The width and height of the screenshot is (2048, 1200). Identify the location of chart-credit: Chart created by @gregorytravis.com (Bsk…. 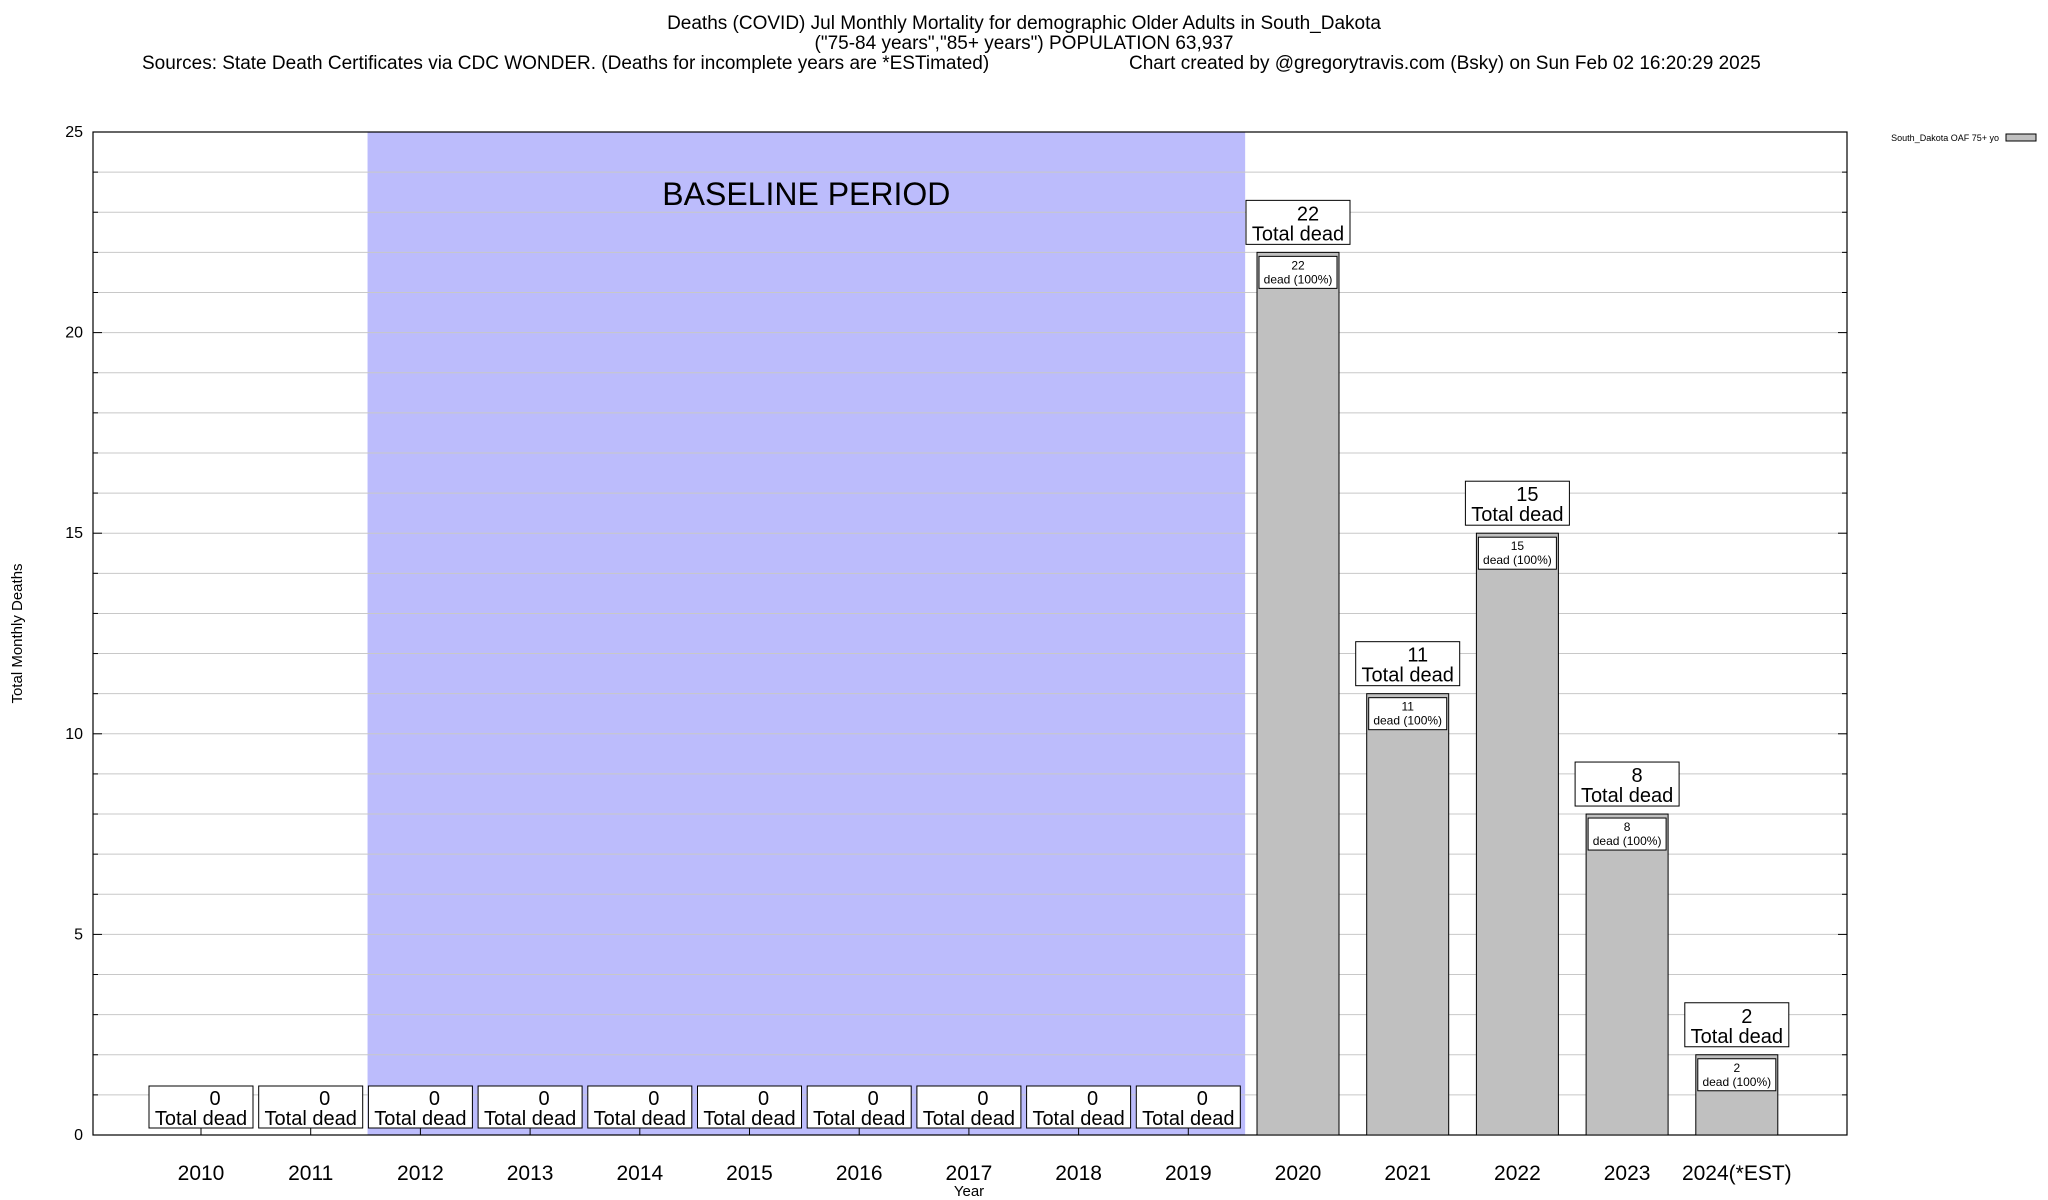
(1445, 63).